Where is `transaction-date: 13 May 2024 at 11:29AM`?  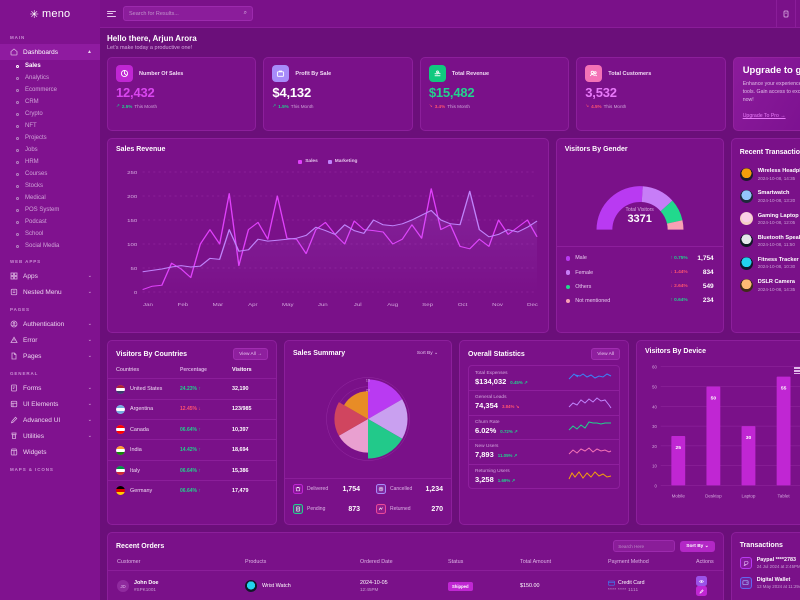 transaction-date: 13 May 2024 at 11:29AM is located at coordinates (778, 587).